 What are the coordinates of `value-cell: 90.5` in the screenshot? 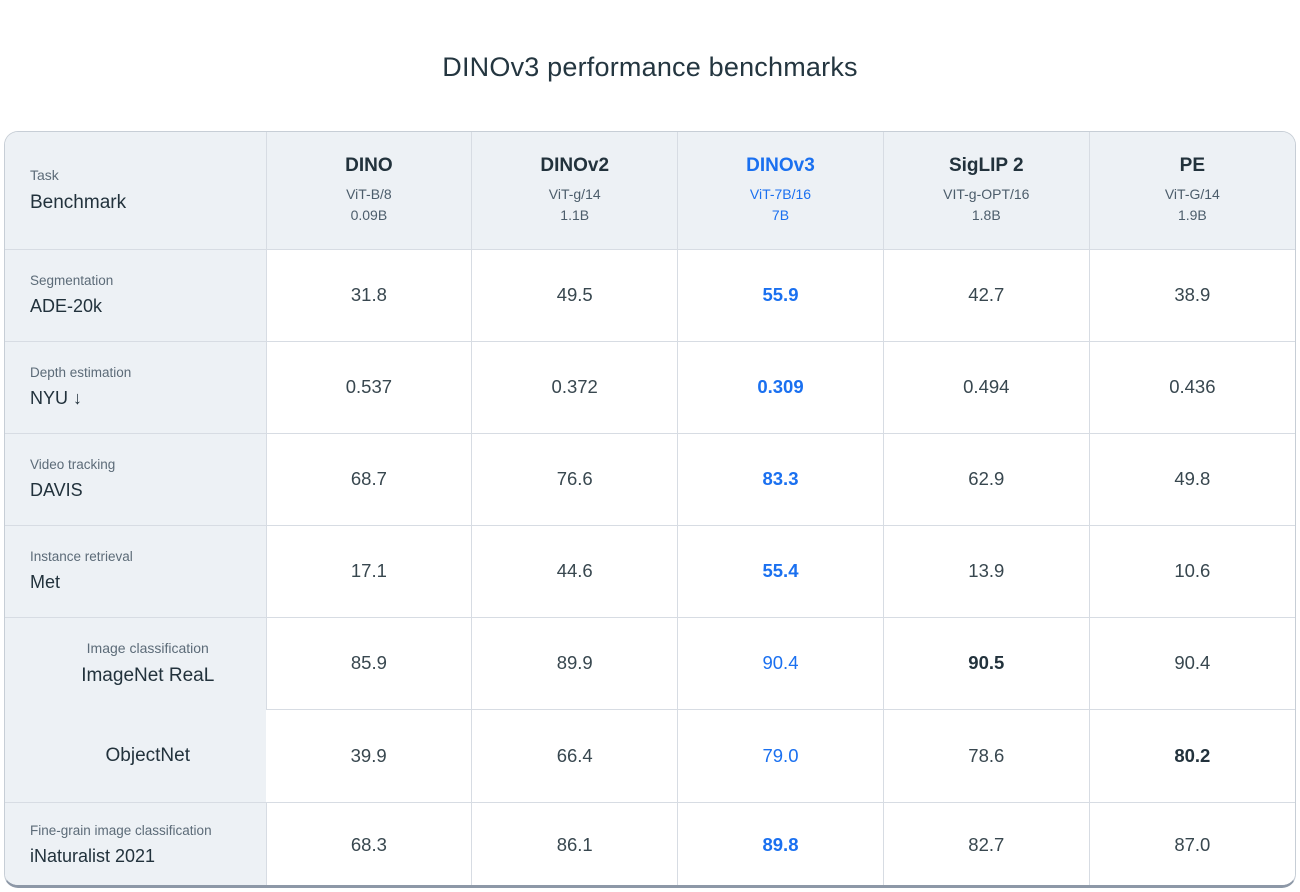 It's located at (986, 663).